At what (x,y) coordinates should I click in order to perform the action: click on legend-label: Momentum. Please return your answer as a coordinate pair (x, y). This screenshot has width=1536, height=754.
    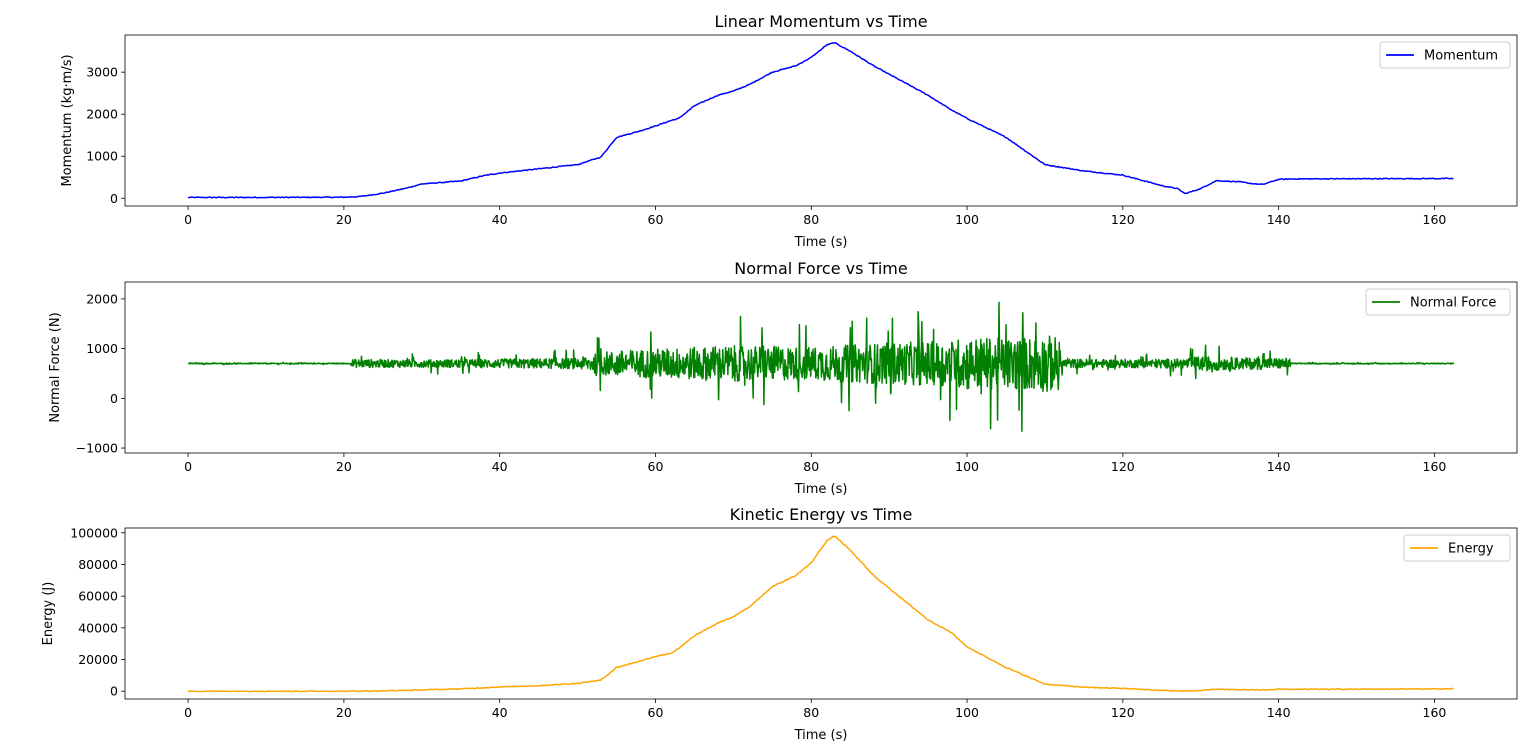
    Looking at the image, I should click on (1461, 56).